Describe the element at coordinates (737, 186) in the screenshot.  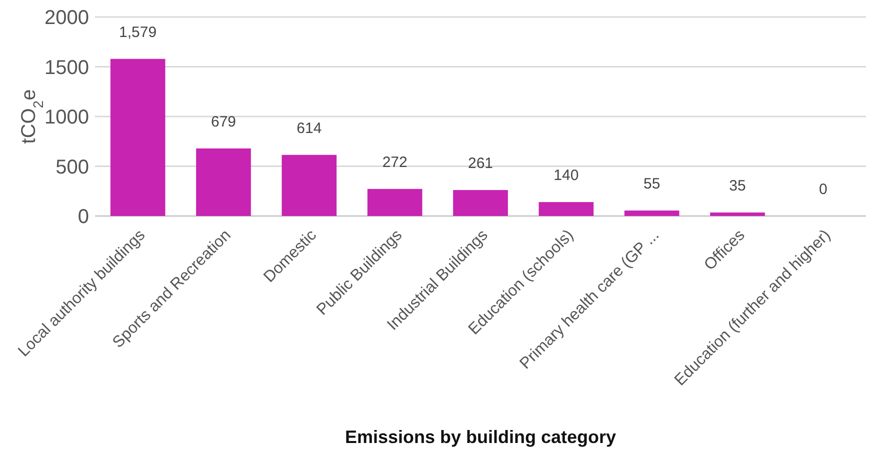
I see `data-label: 35` at that location.